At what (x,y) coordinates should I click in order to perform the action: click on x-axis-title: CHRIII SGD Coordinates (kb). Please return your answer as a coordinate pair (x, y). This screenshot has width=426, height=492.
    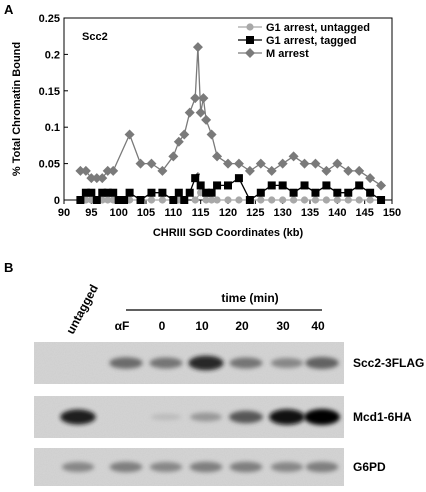
    Looking at the image, I should click on (228, 233).